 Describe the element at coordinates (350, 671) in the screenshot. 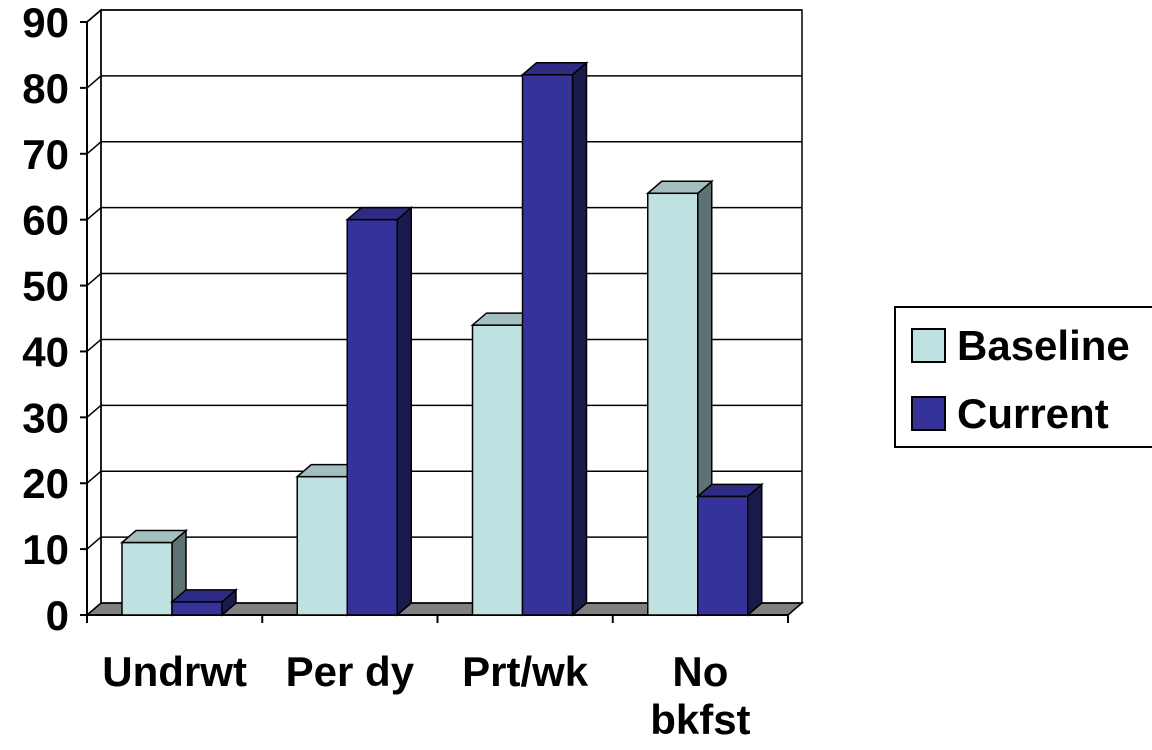

I see `x-category-label: Per dy` at that location.